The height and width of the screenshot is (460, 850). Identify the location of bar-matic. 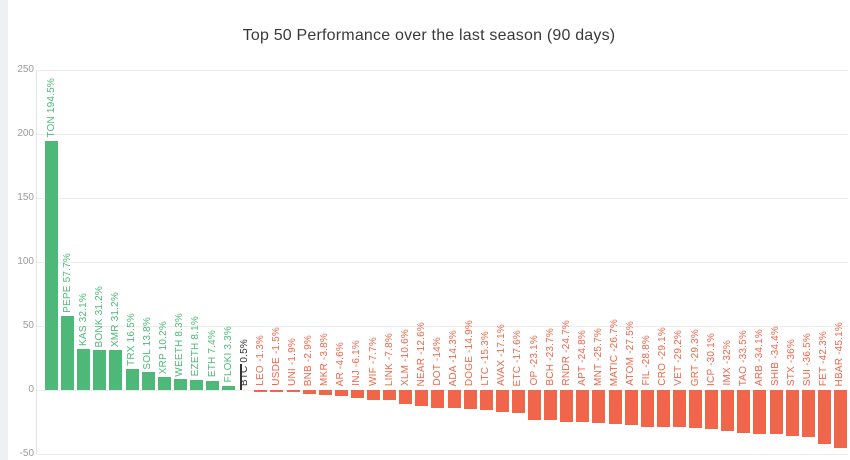
(615, 407).